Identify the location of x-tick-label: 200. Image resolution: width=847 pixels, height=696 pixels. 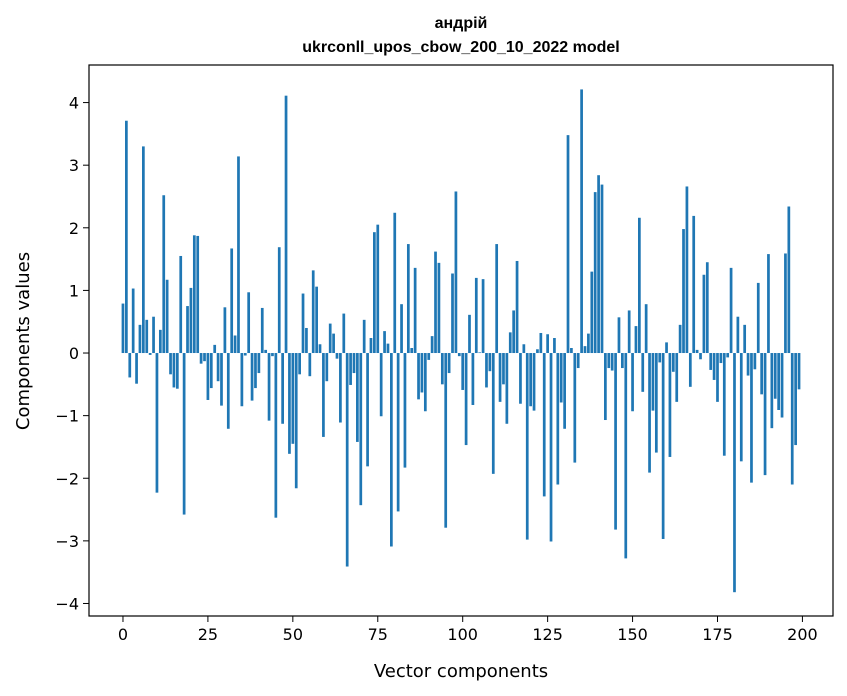
(802, 634).